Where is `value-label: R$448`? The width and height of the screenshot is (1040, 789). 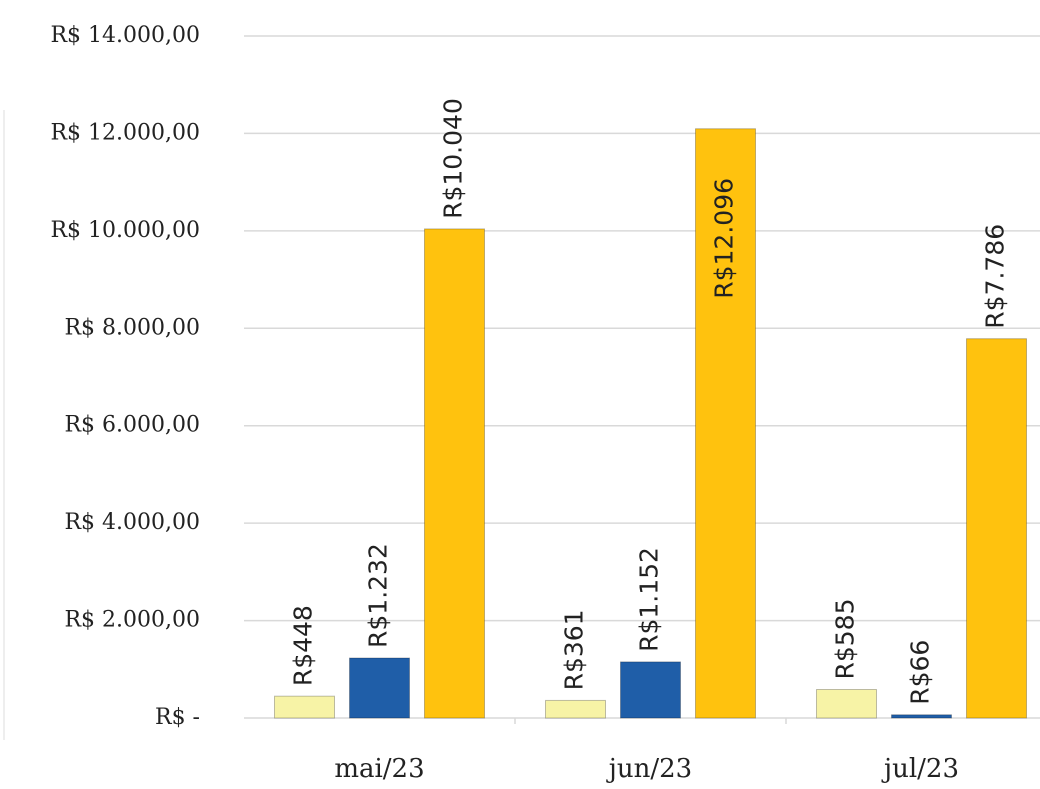 value-label: R$448 is located at coordinates (303, 645).